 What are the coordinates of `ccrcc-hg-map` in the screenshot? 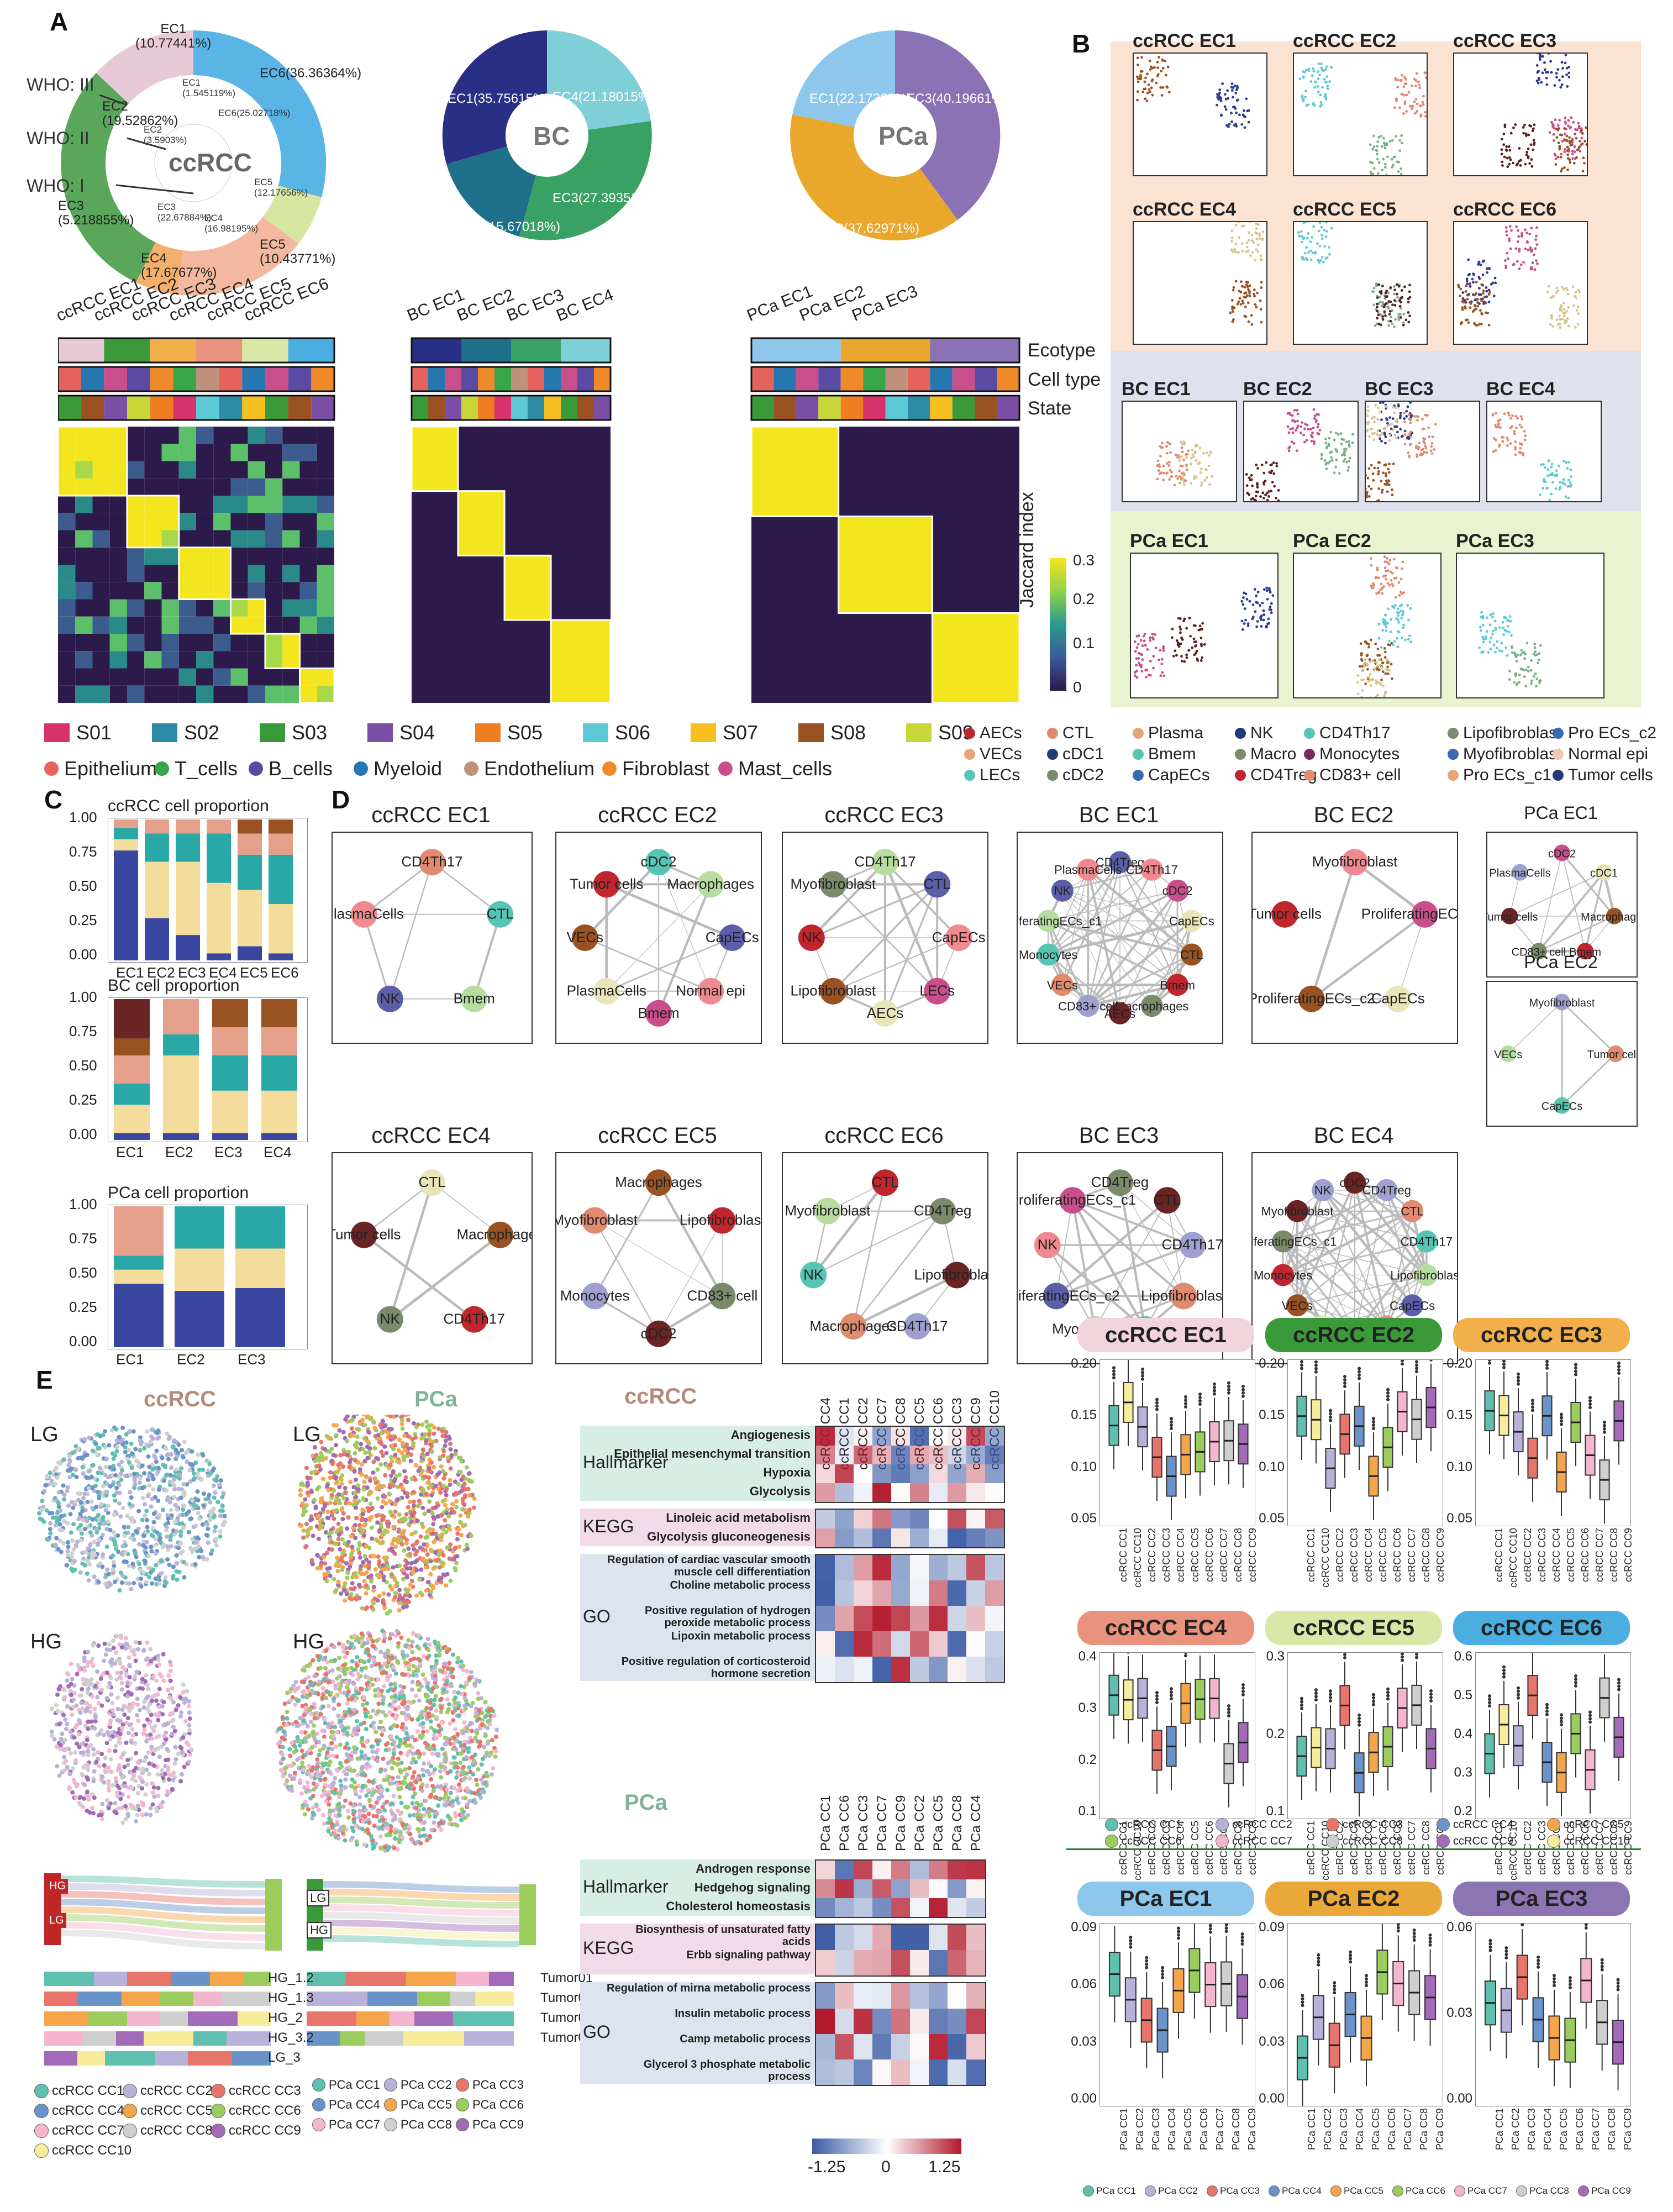 It's located at (122, 1729).